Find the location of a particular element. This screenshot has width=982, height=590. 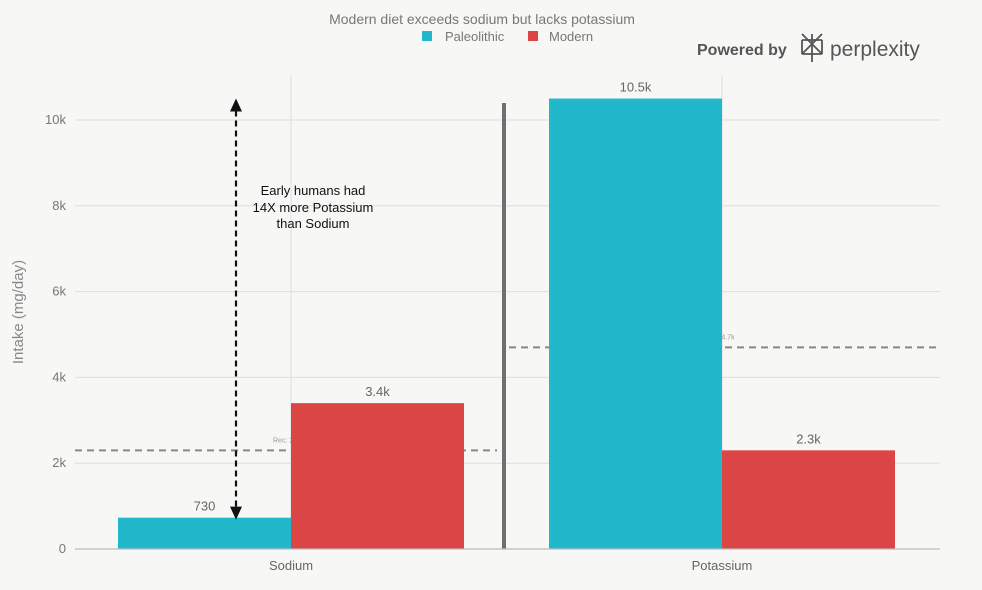

y-tick-label-2: 4k is located at coordinates (59, 376).